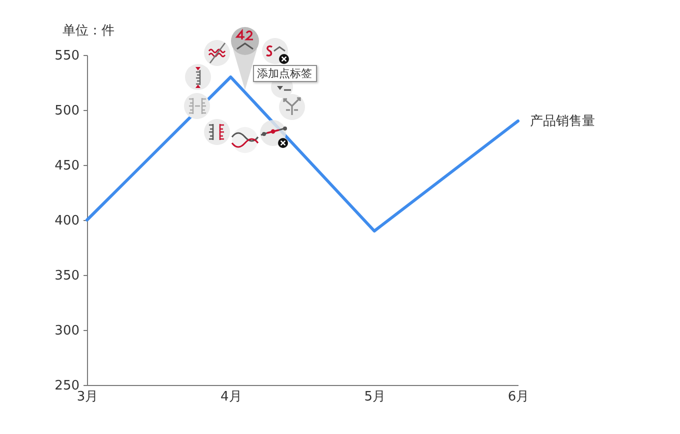 The image size is (680, 434). I want to click on y-tick-label: 450, so click(67, 166).